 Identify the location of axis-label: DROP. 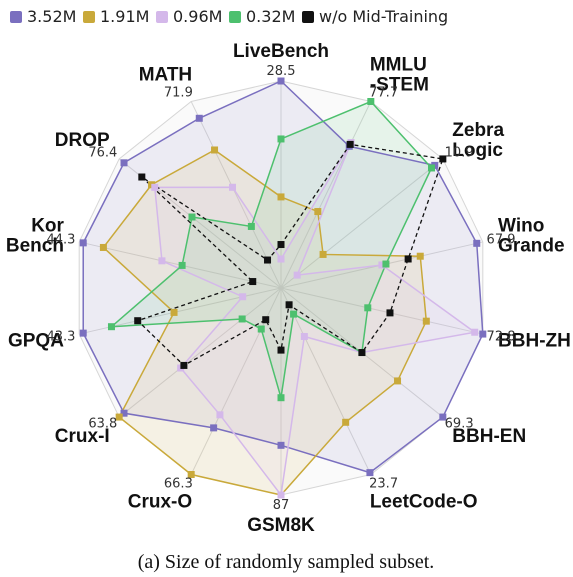
(82, 140).